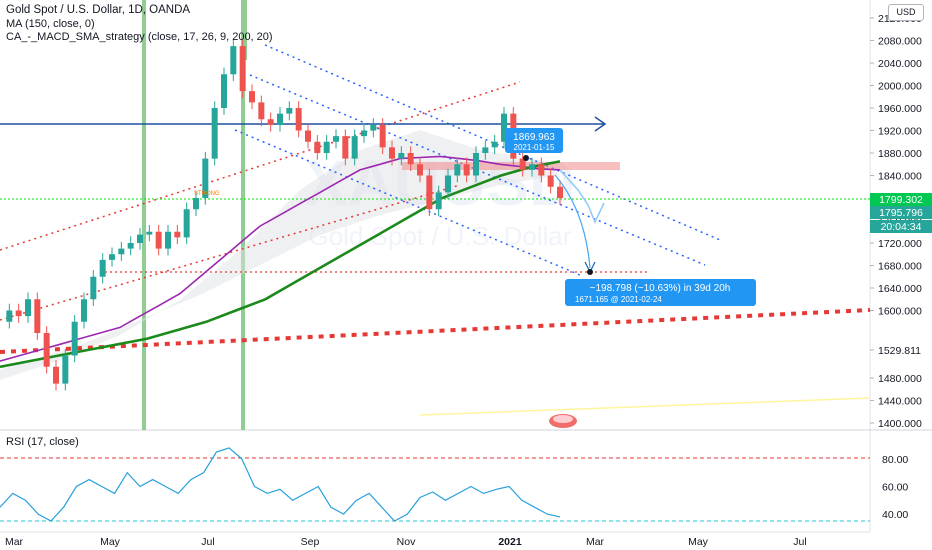  Describe the element at coordinates (900, 109) in the screenshot. I see `price-tick-label: 1960.000` at that location.